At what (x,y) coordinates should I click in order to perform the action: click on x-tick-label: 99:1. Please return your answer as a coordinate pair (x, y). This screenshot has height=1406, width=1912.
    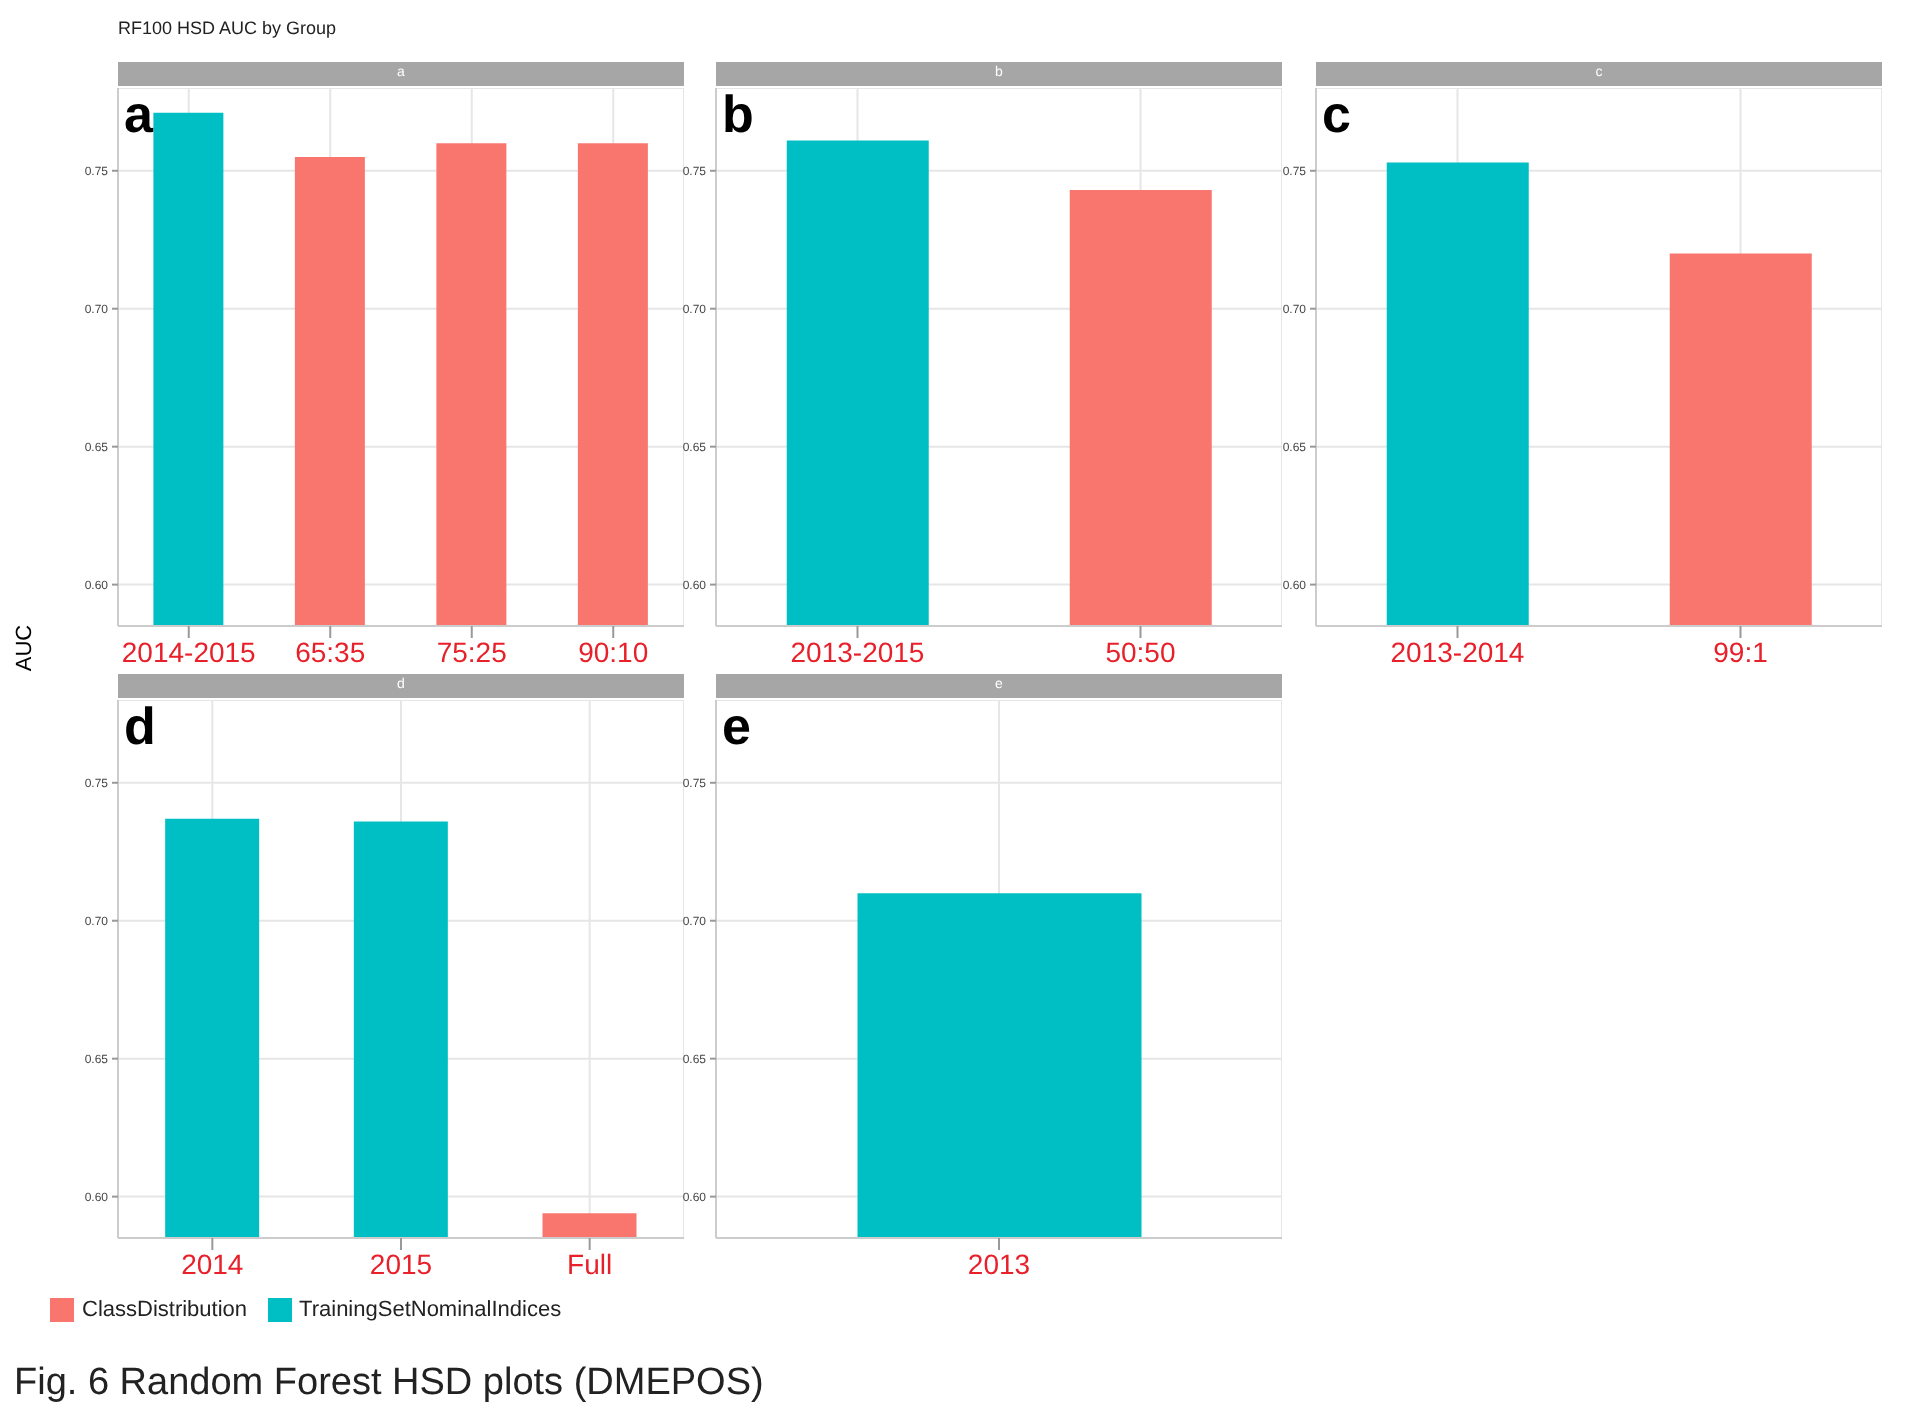
    Looking at the image, I should click on (1741, 651).